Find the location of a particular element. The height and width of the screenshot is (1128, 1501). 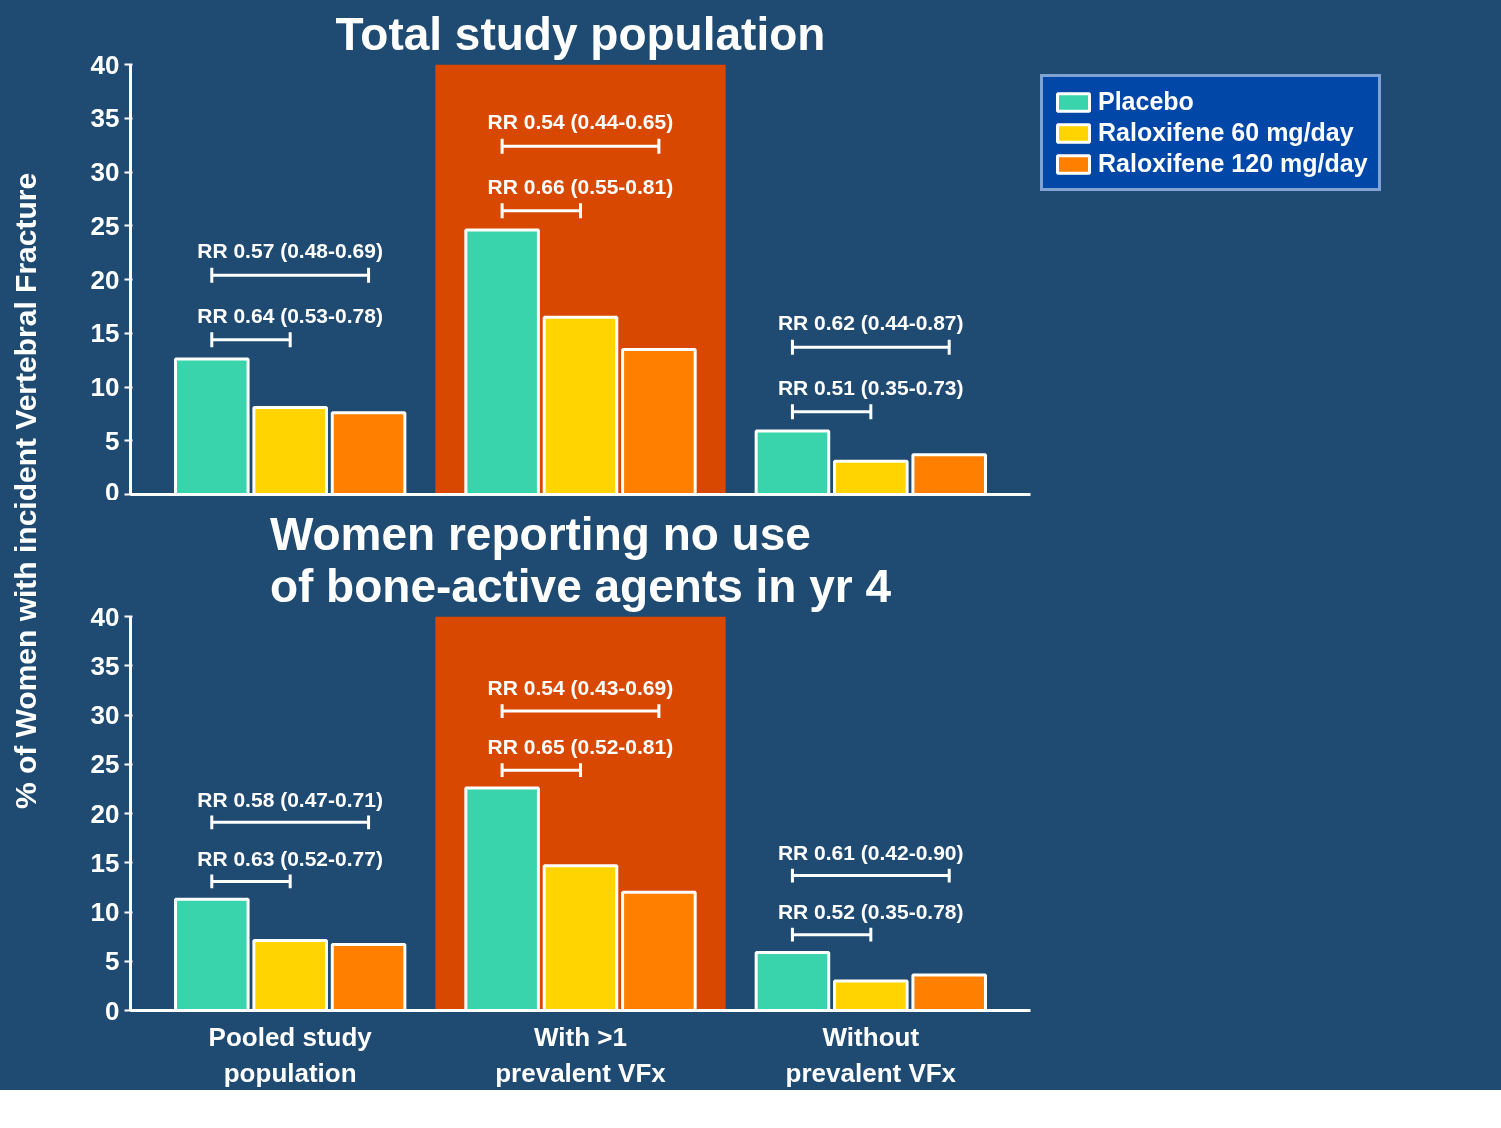

legend-label: Raloxifene 60 mg/day is located at coordinates (1226, 132).